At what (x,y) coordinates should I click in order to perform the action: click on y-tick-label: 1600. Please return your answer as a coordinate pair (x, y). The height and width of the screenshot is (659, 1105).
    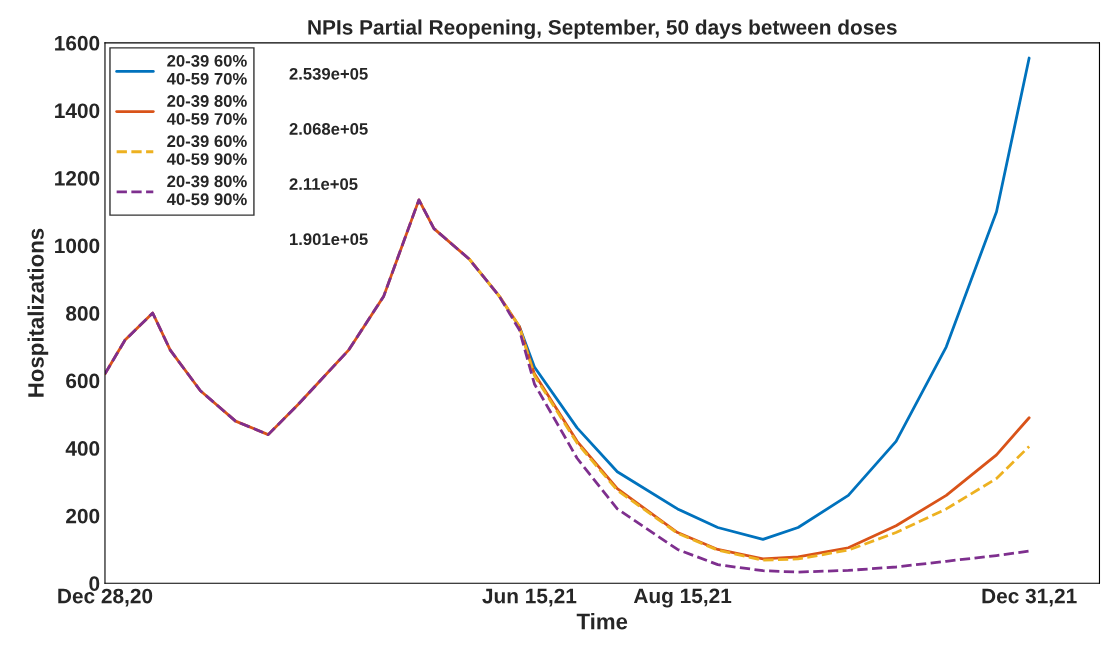
    Looking at the image, I should click on (77, 43).